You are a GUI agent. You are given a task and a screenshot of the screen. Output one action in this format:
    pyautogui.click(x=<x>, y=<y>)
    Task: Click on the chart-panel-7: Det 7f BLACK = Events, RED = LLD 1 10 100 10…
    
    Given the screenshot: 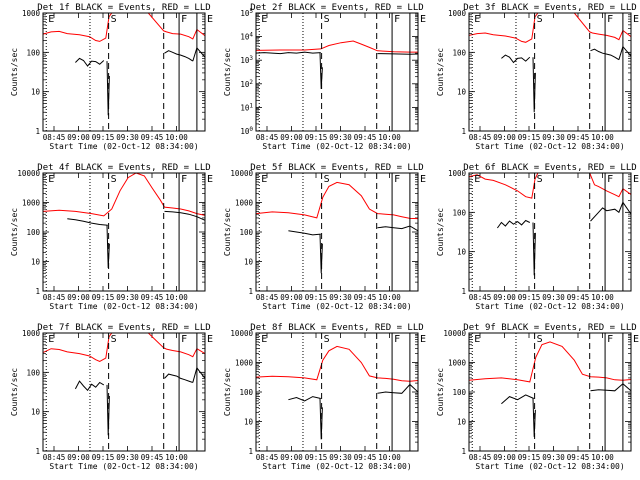 What is the action you would take?
    pyautogui.click(x=111, y=397)
    